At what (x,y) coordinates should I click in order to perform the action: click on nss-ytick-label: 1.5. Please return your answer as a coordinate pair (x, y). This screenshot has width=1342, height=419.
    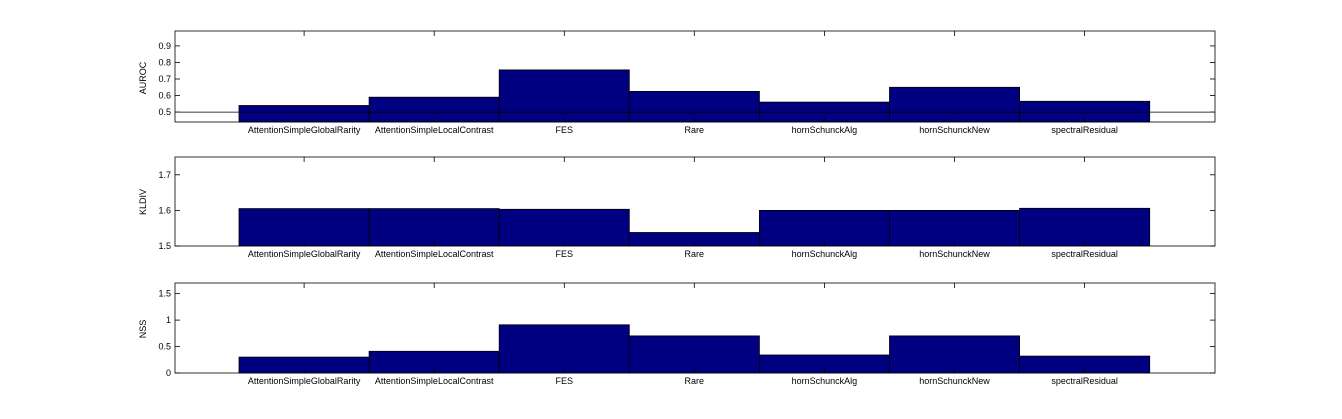
    Looking at the image, I should click on (164, 294).